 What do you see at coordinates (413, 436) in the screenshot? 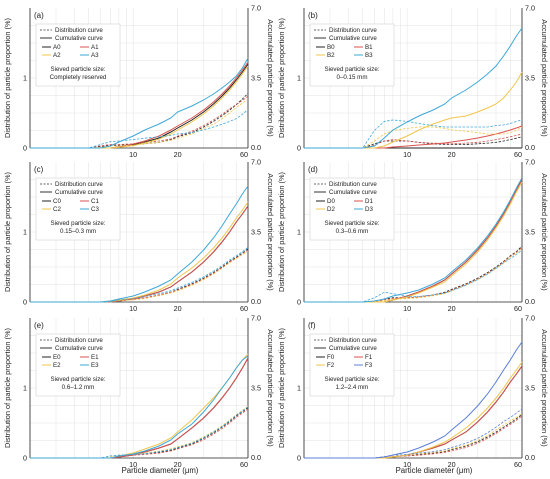
I see `distribution-line-F0` at bounding box center [413, 436].